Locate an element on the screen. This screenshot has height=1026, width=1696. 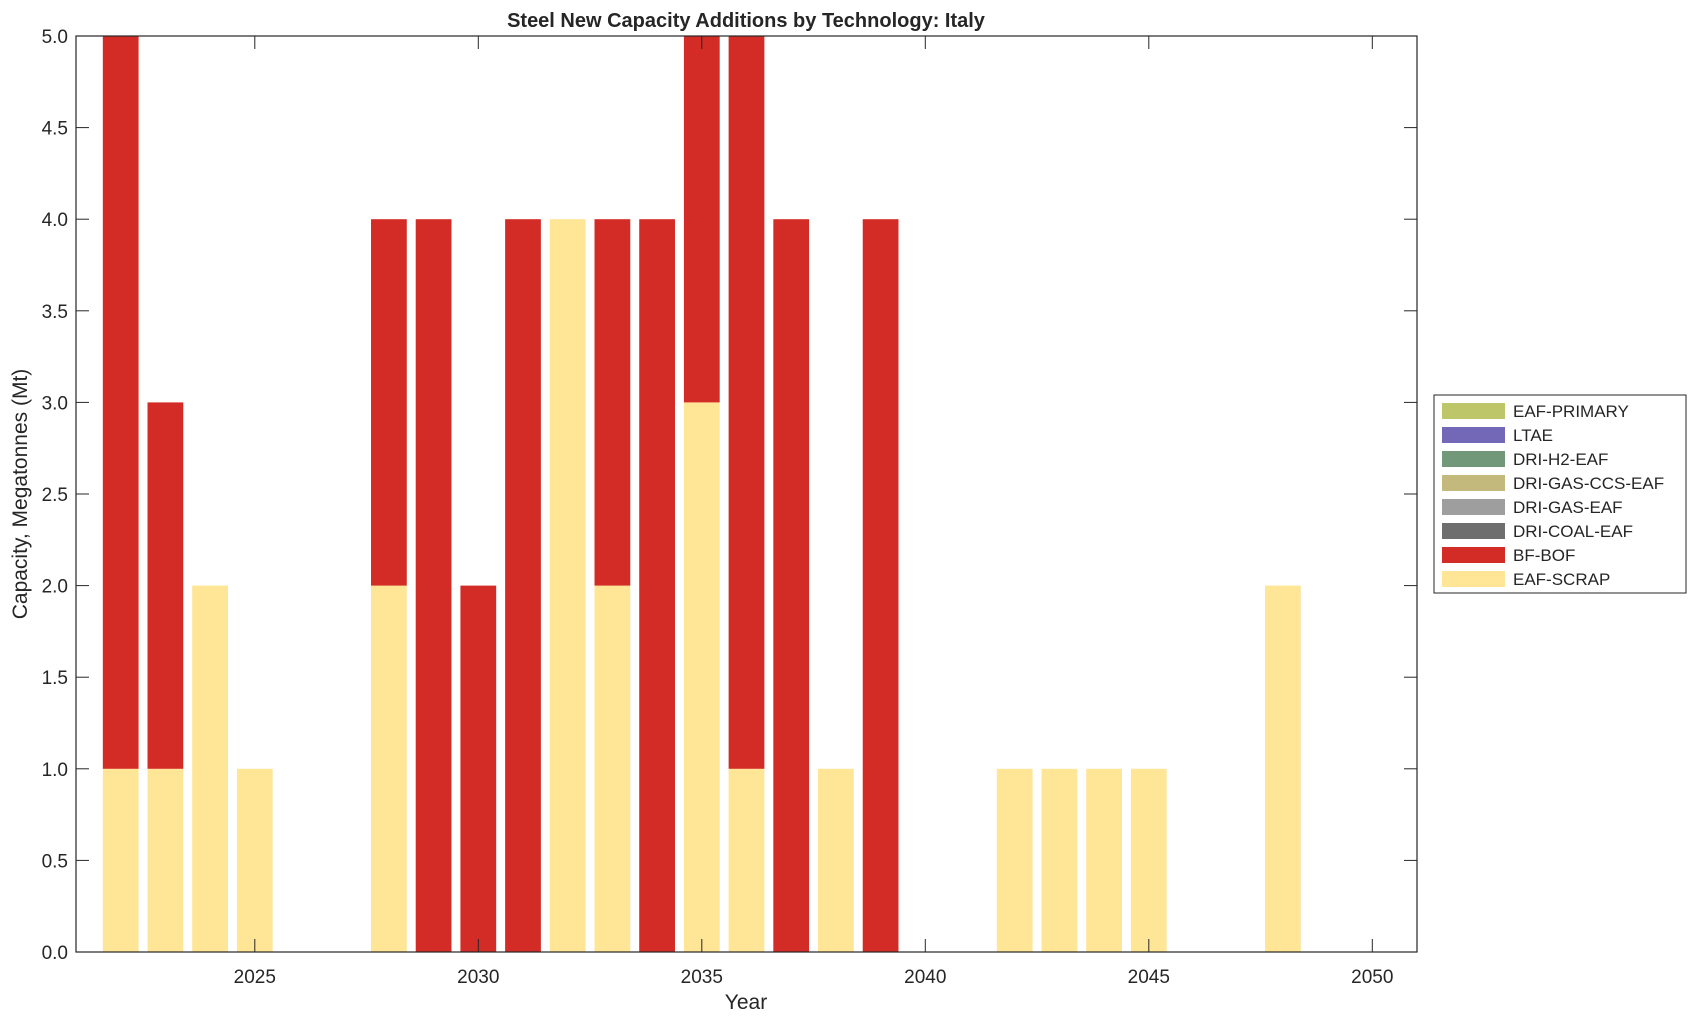
bar-eaf-scrap-2048 is located at coordinates (1283, 768).